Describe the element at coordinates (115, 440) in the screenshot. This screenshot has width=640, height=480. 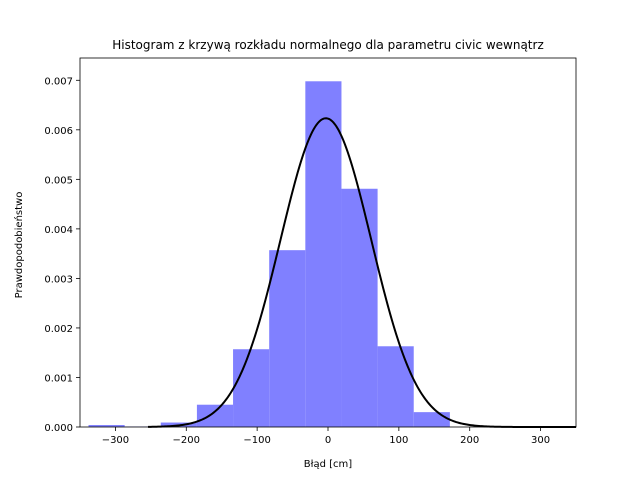
I see `x-tick-label: −300` at that location.